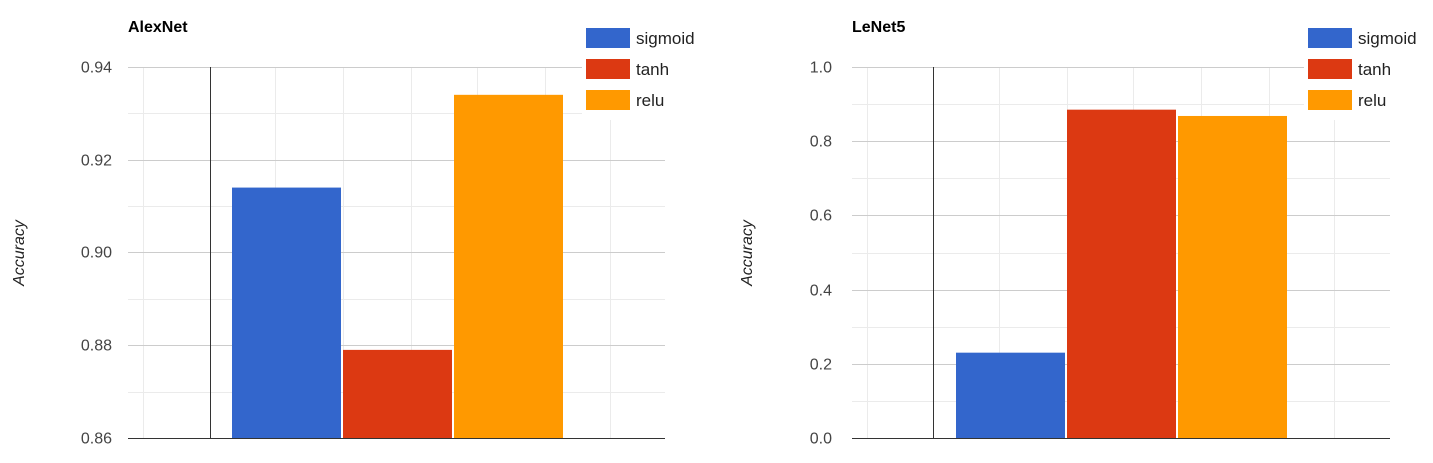  Describe the element at coordinates (821, 68) in the screenshot. I see `y-tick-label: 1.0` at that location.